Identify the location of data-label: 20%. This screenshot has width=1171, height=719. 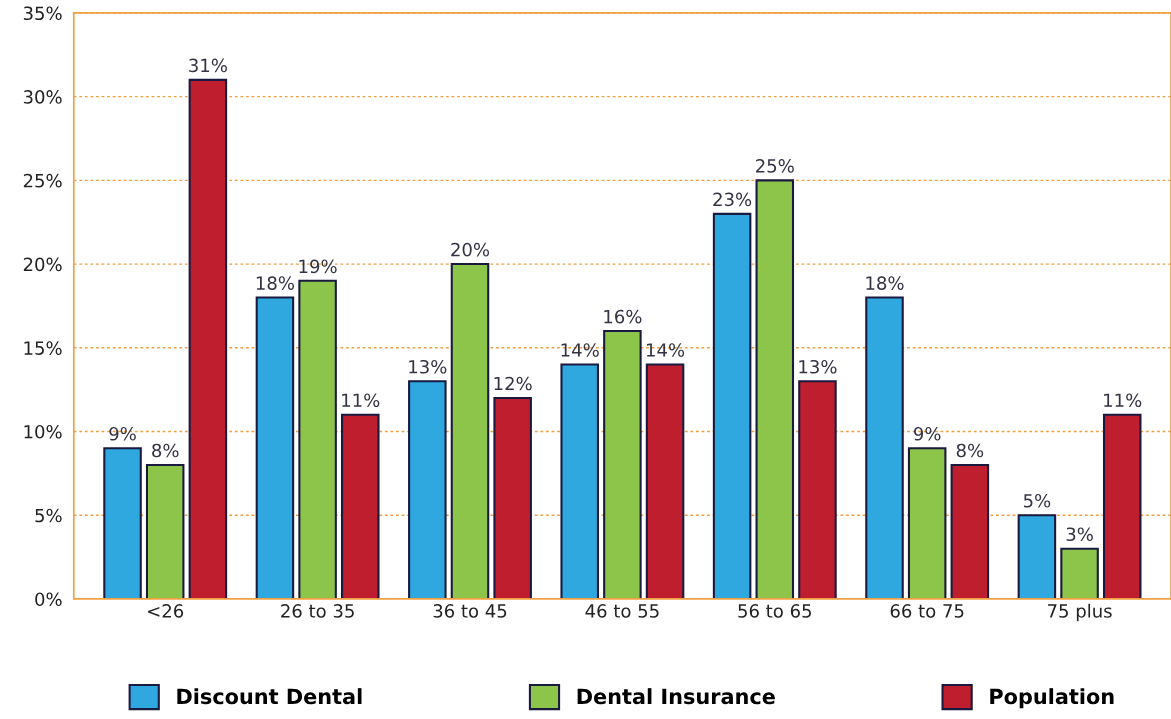
(470, 249).